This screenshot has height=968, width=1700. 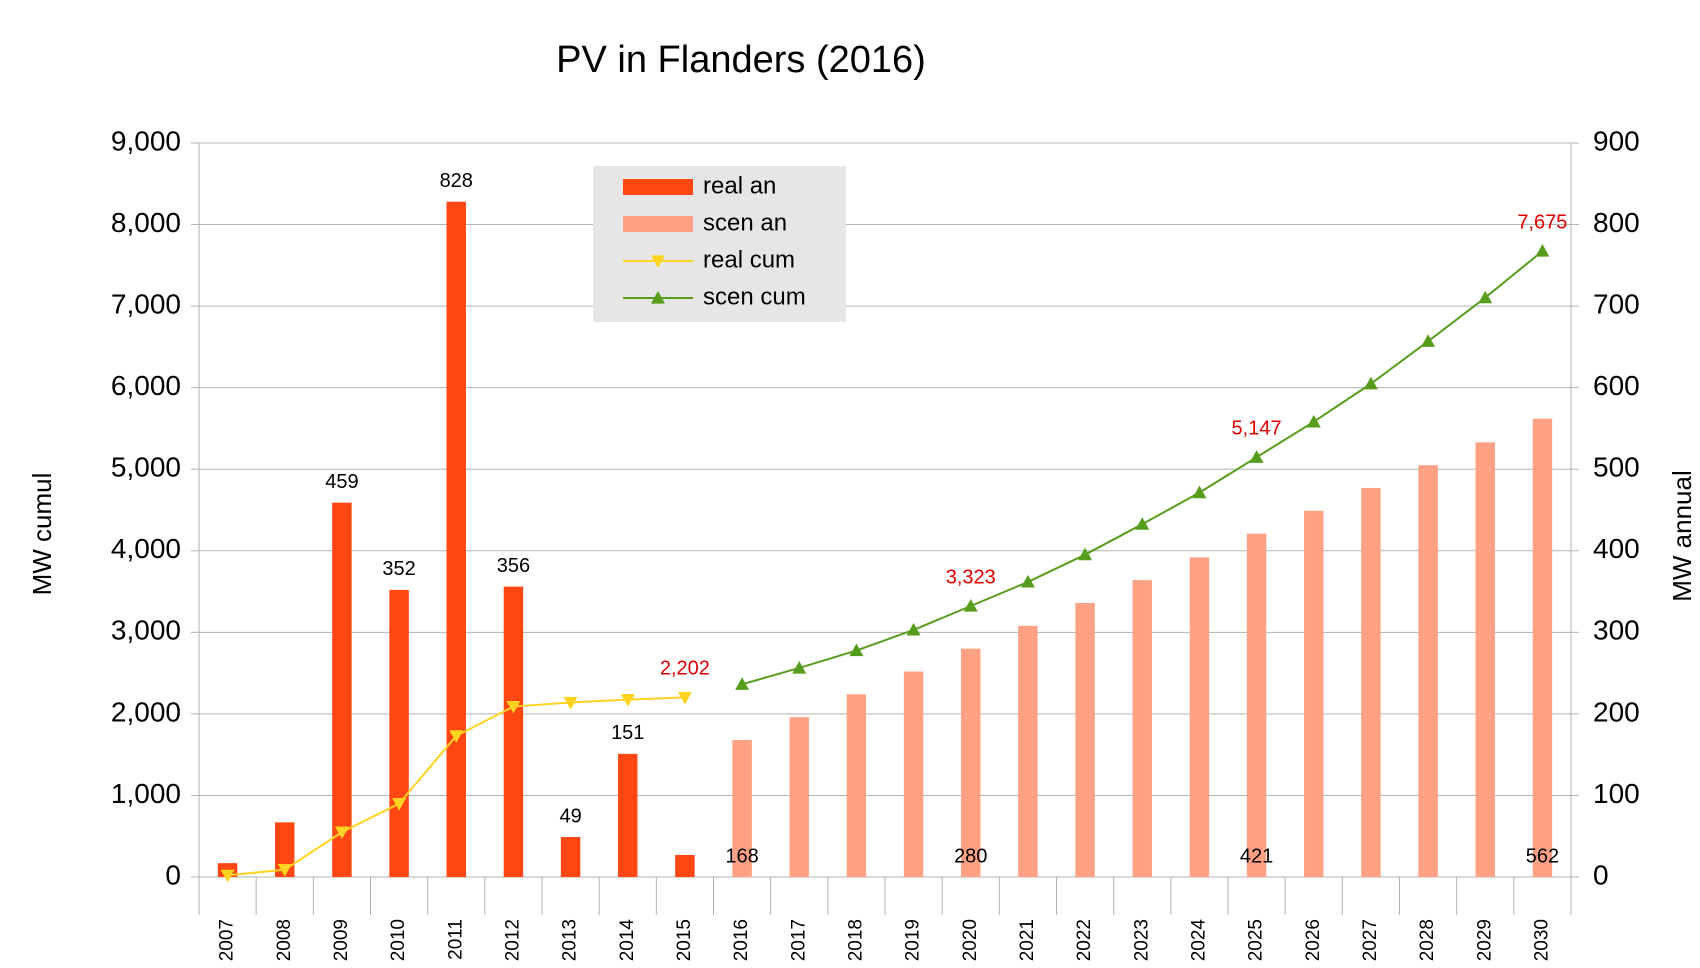 What do you see at coordinates (146, 140) in the screenshot?
I see `y-tick-label: 9,000` at bounding box center [146, 140].